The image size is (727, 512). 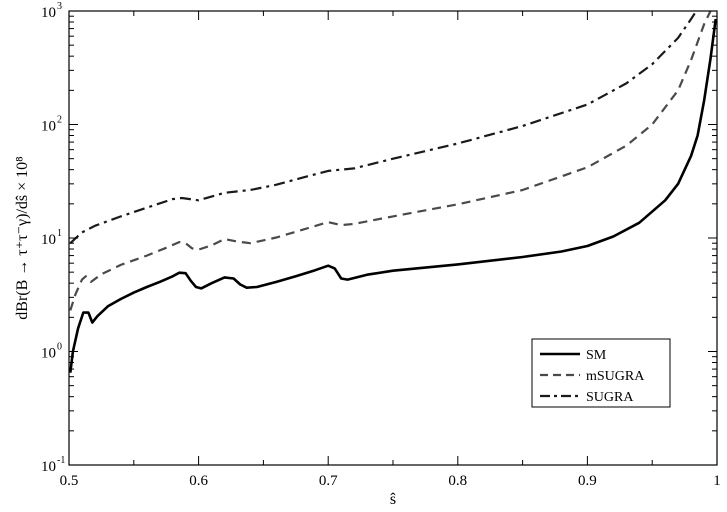 I want to click on y-tick-label-exponent: -1, so click(x=61, y=460).